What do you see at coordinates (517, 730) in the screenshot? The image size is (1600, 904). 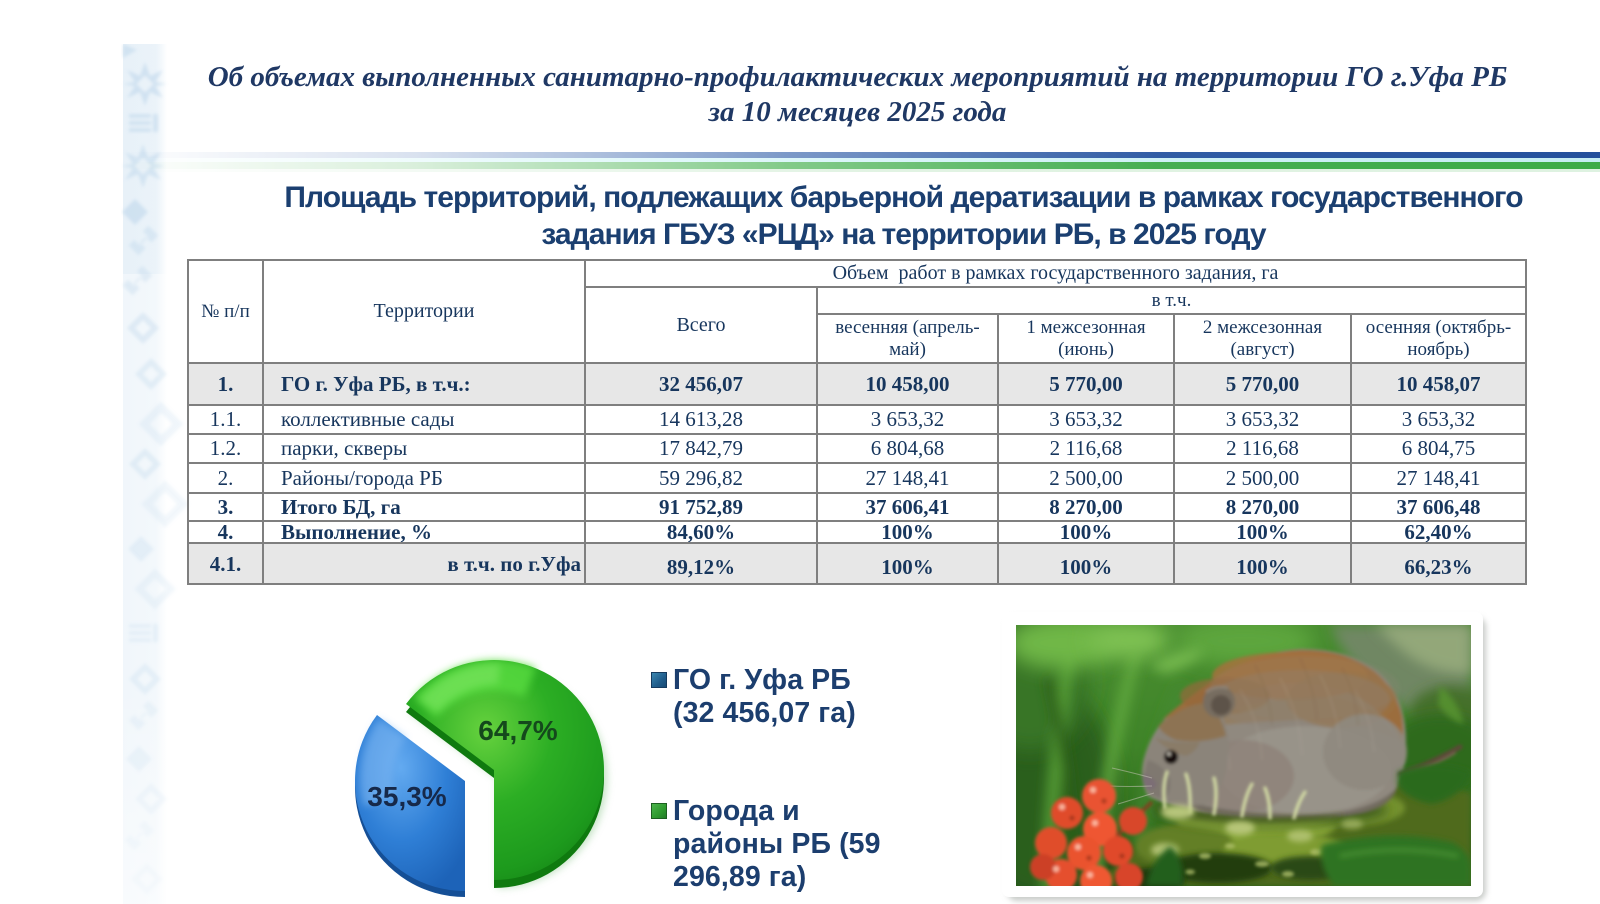 I see `svg-text: 64,7%` at bounding box center [517, 730].